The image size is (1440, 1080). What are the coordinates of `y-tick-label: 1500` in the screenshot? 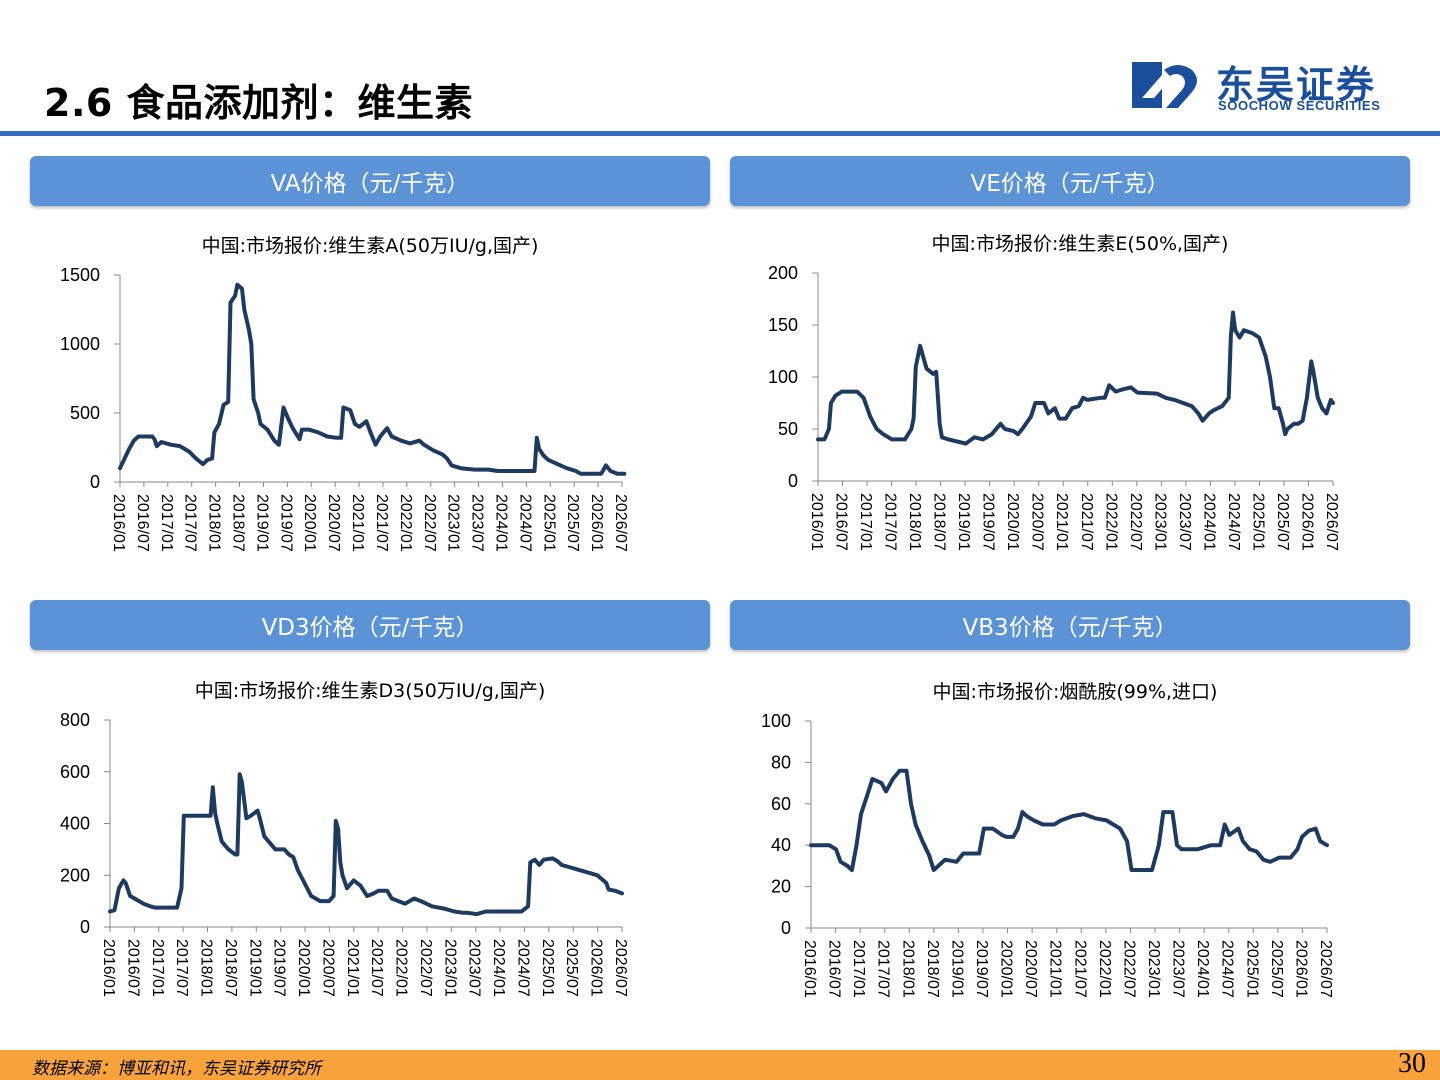 It's located at (80, 275).